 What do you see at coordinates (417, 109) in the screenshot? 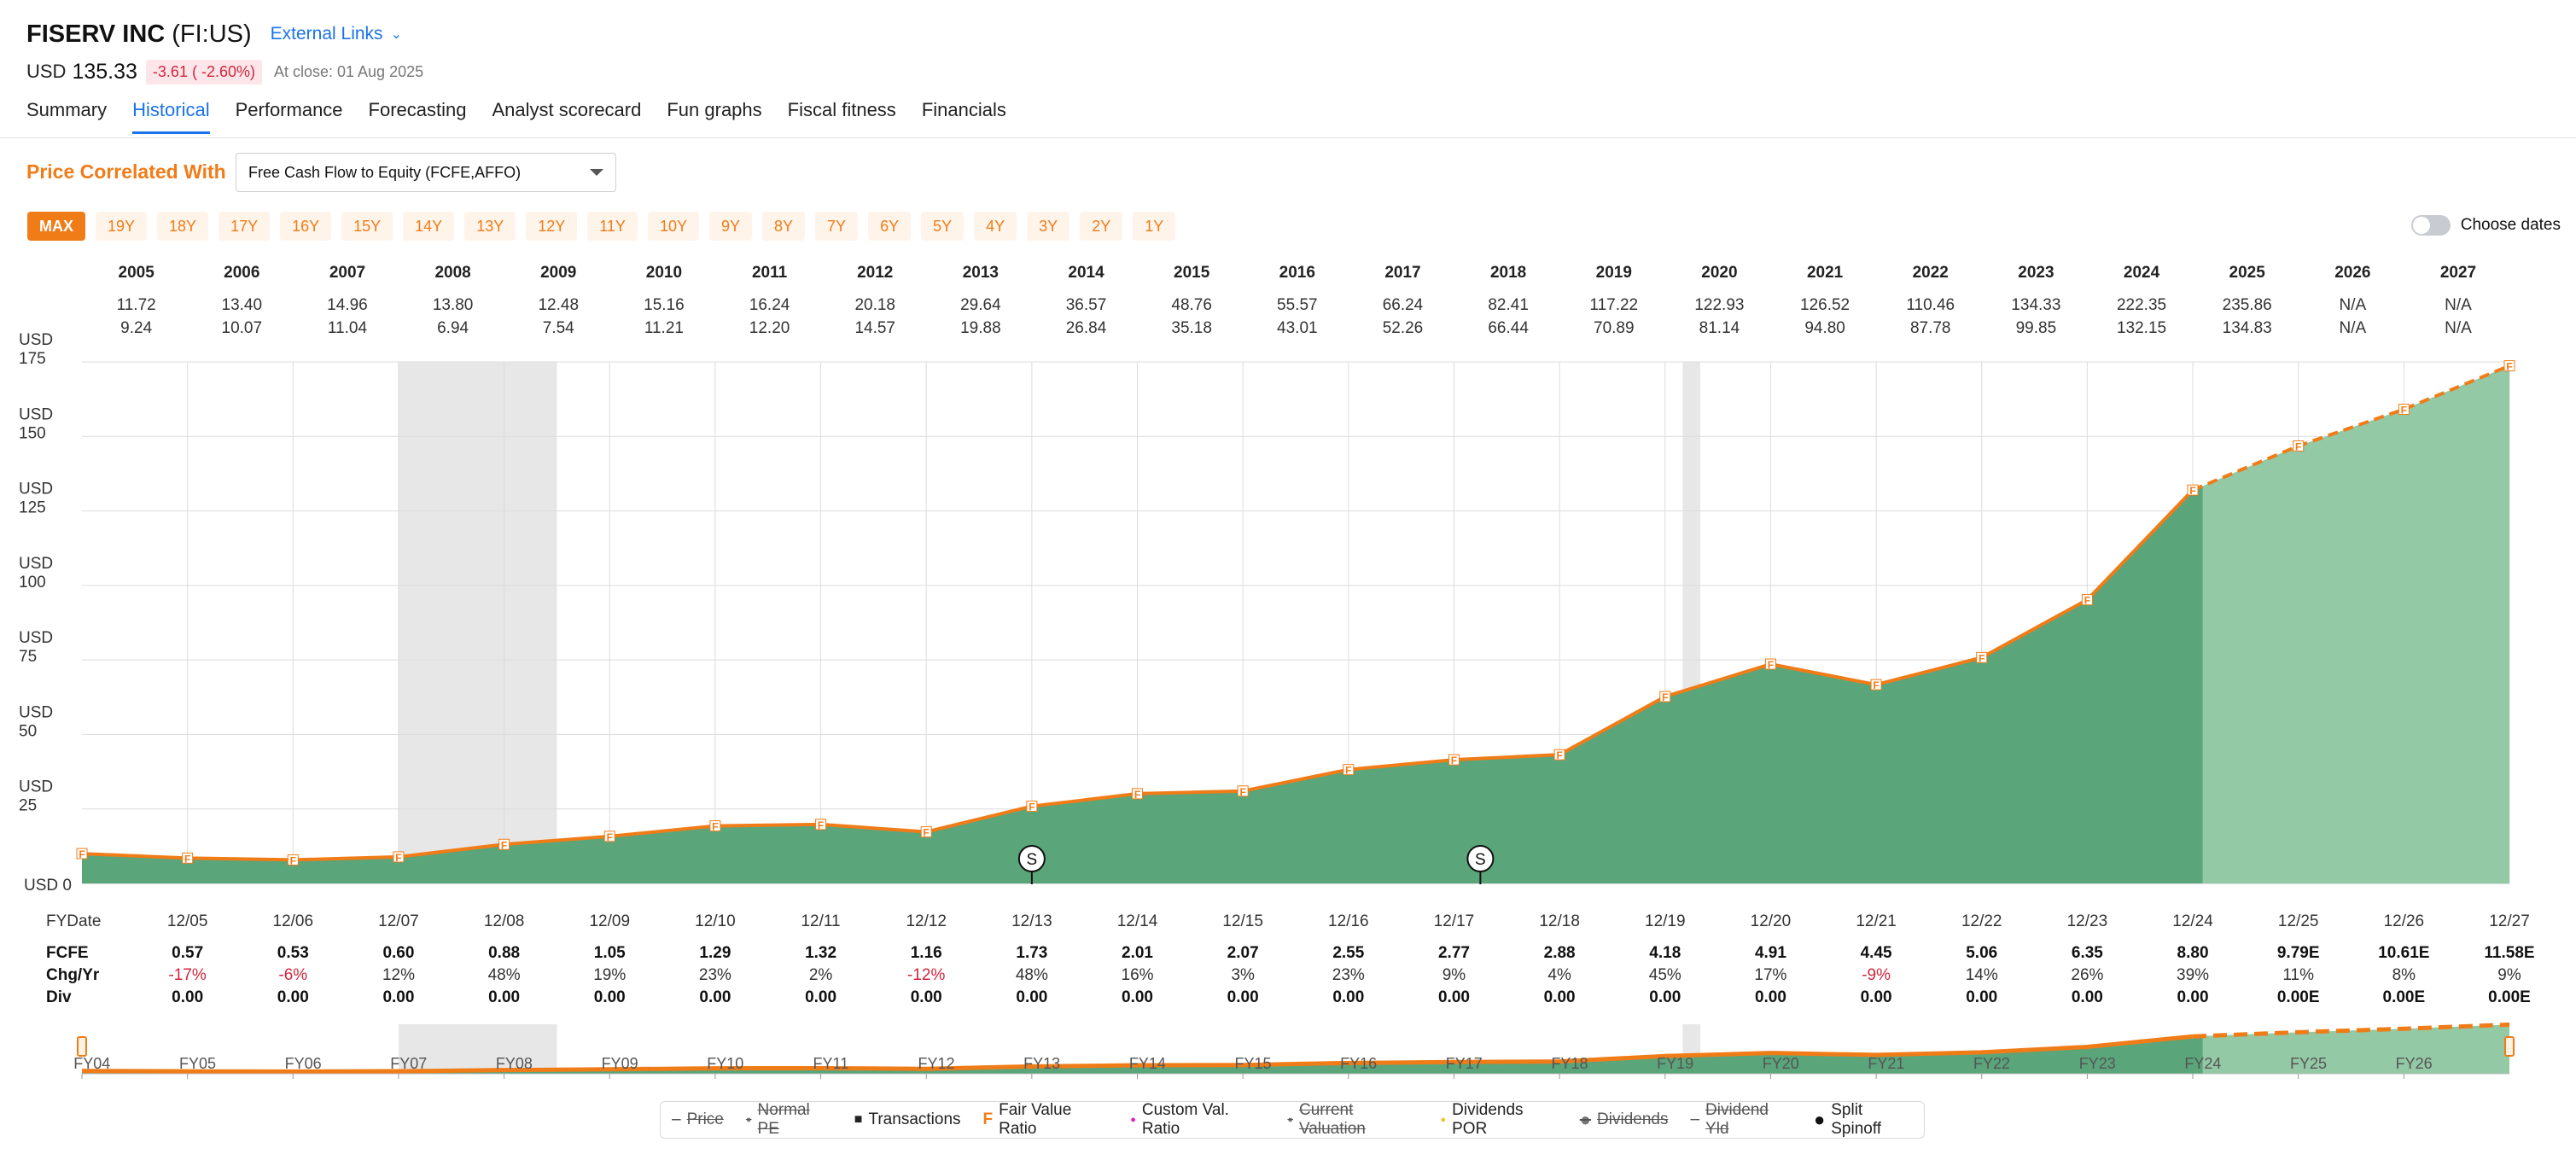
I see `tab-forecasting: Forecasting` at bounding box center [417, 109].